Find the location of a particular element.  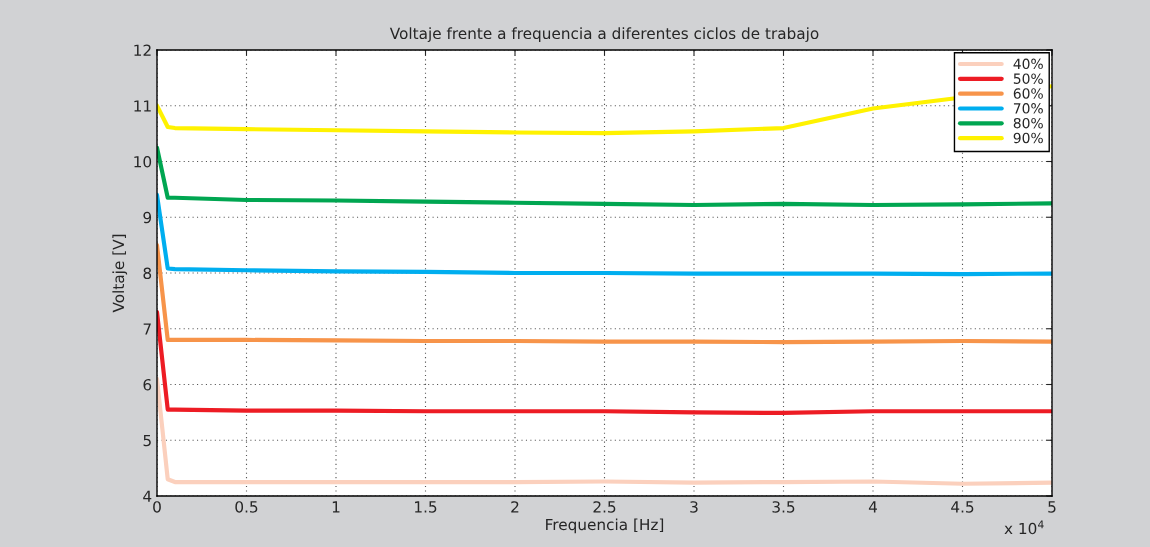

y-tick-label: 5 is located at coordinates (147, 440).